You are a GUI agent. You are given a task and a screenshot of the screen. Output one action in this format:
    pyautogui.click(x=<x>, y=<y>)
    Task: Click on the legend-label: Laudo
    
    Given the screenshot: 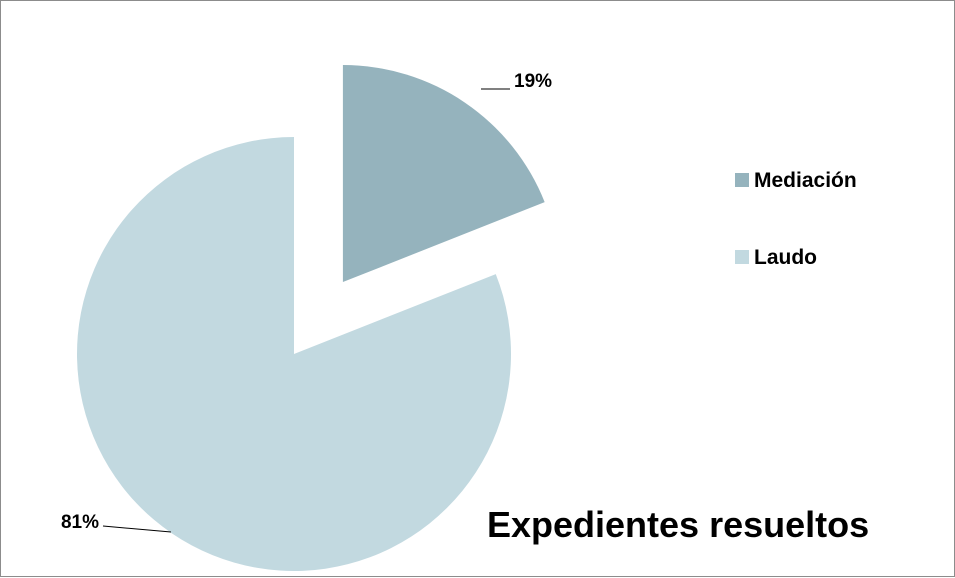 What is the action you would take?
    pyautogui.click(x=785, y=257)
    